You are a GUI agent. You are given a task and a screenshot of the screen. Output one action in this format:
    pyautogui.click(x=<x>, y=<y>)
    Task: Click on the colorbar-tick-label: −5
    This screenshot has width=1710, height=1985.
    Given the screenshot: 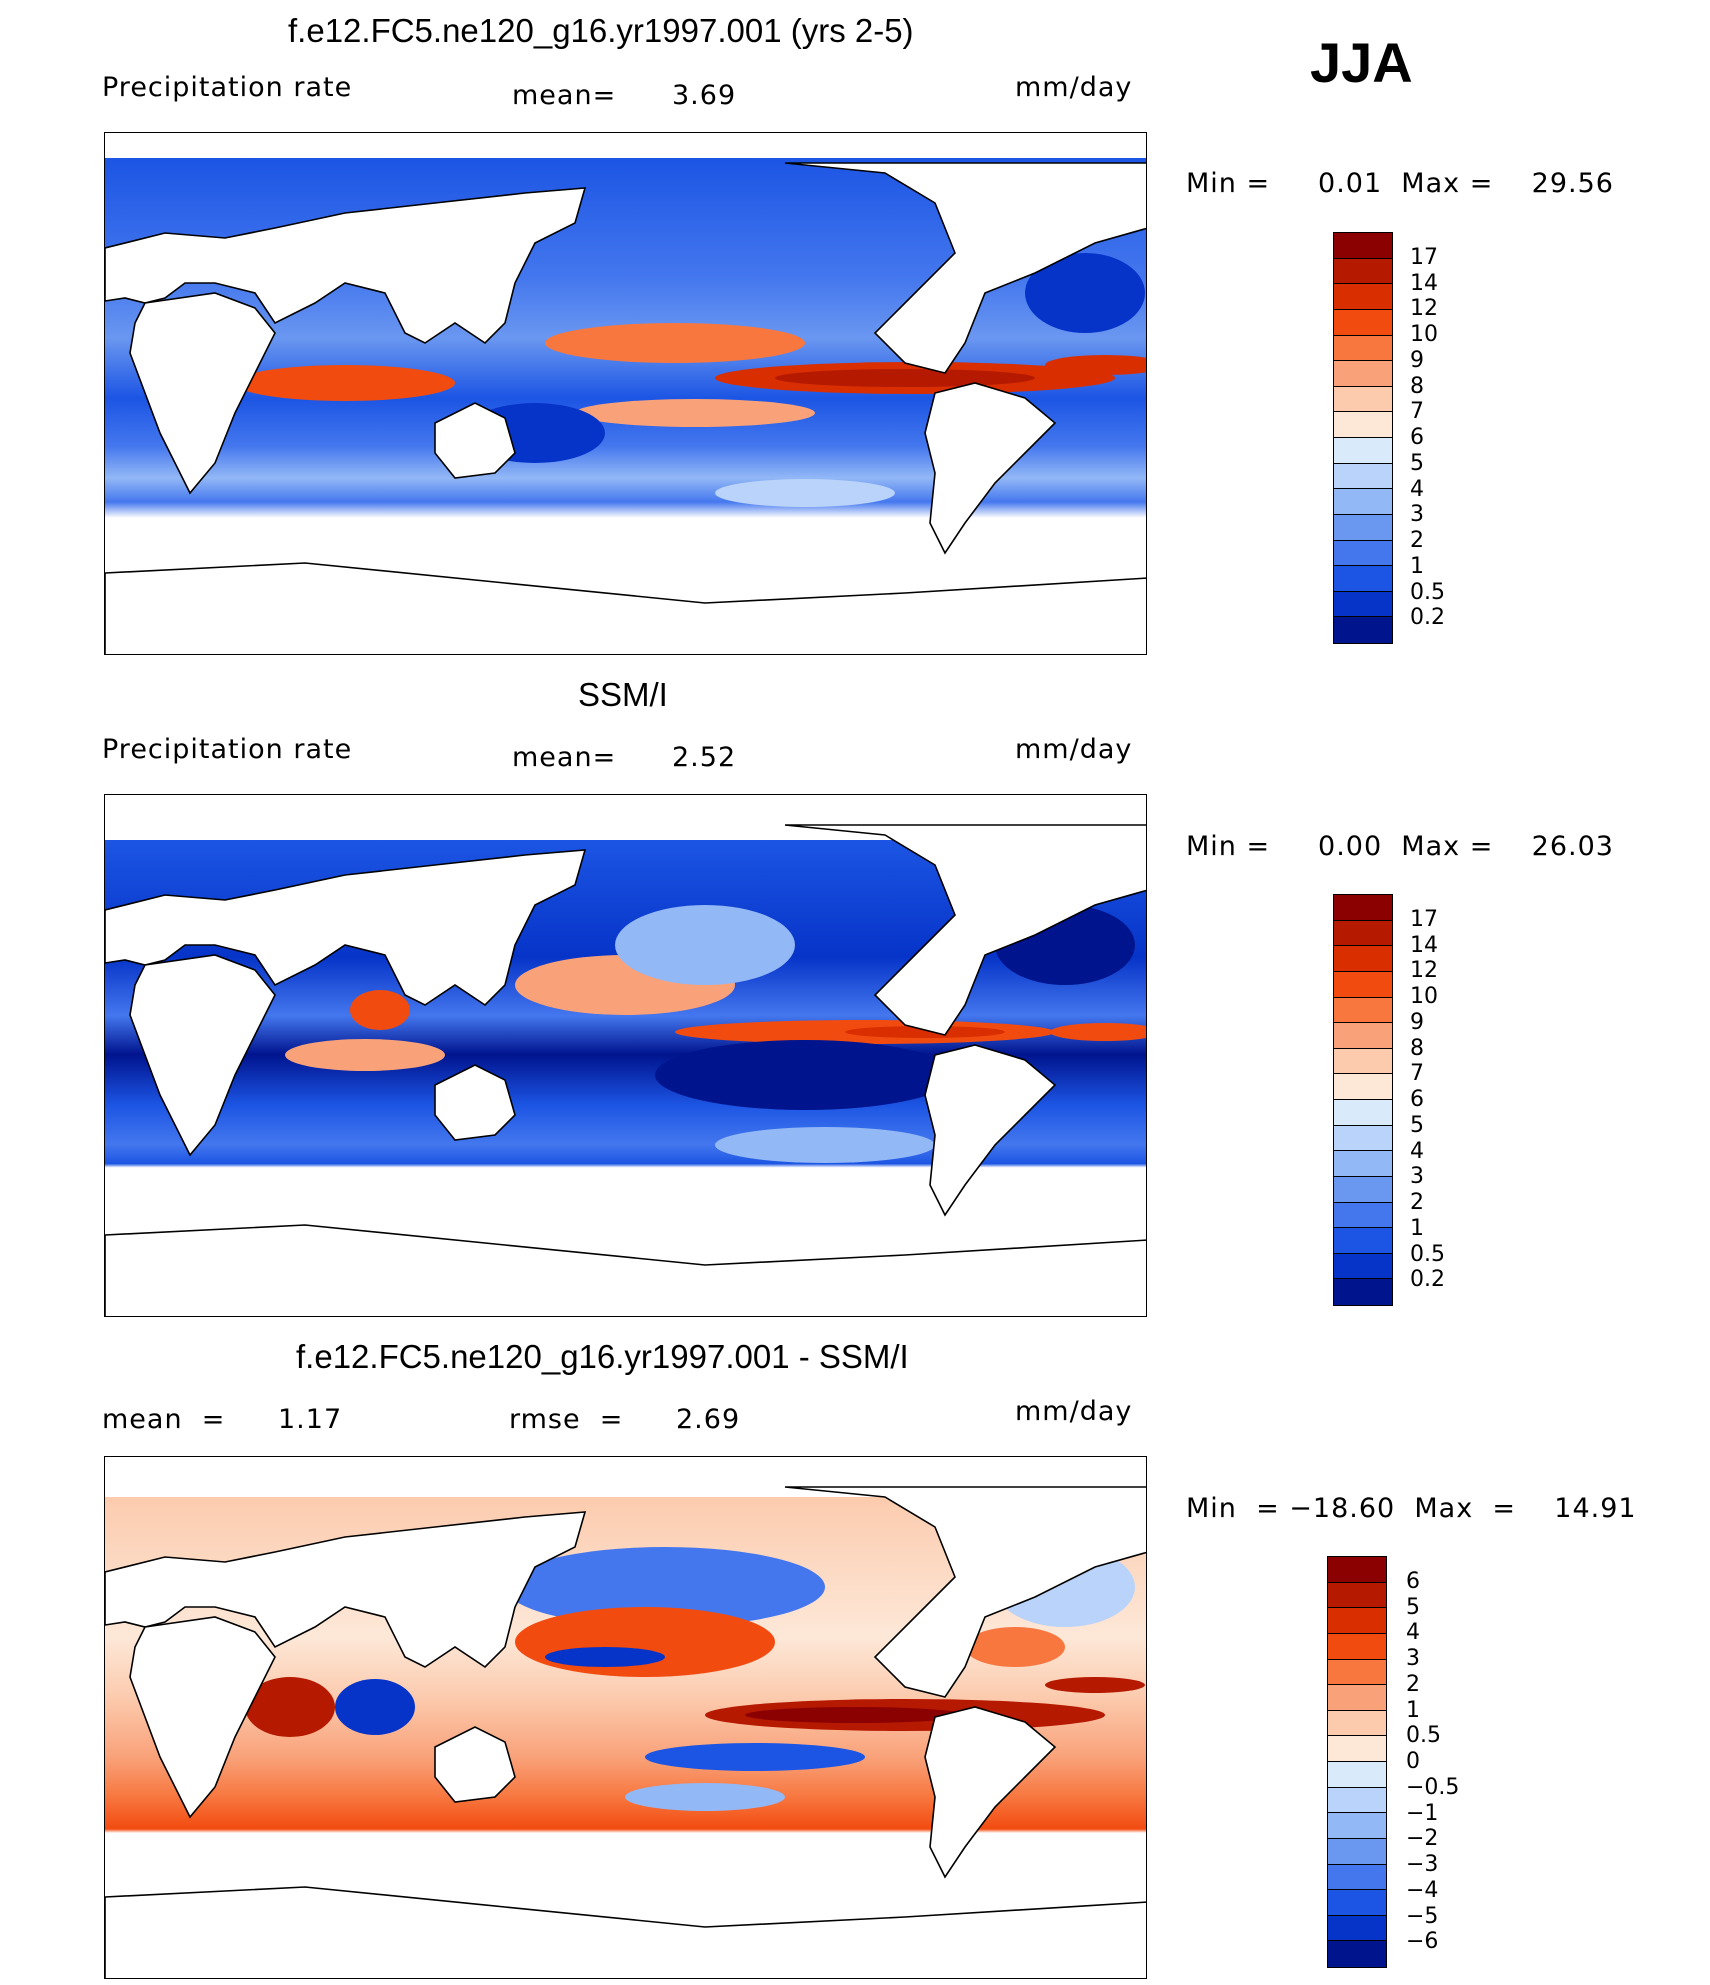 What is the action you would take?
    pyautogui.click(x=1422, y=1916)
    